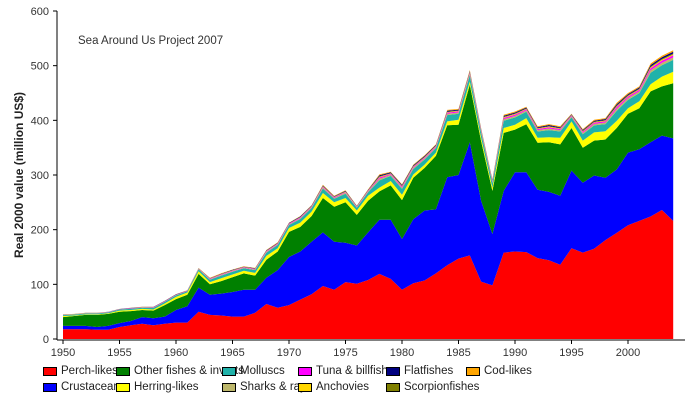  What do you see at coordinates (358, 371) in the screenshot?
I see `legend-label: Tuna & billfishes` at bounding box center [358, 371].